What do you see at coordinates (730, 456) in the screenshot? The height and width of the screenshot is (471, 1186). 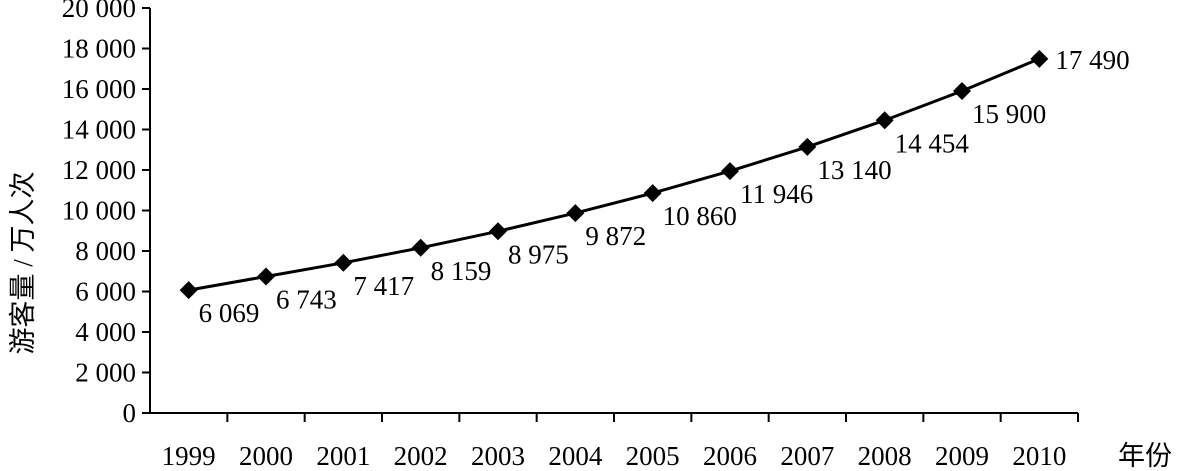 I see `x-tick-label: 2006` at bounding box center [730, 456].